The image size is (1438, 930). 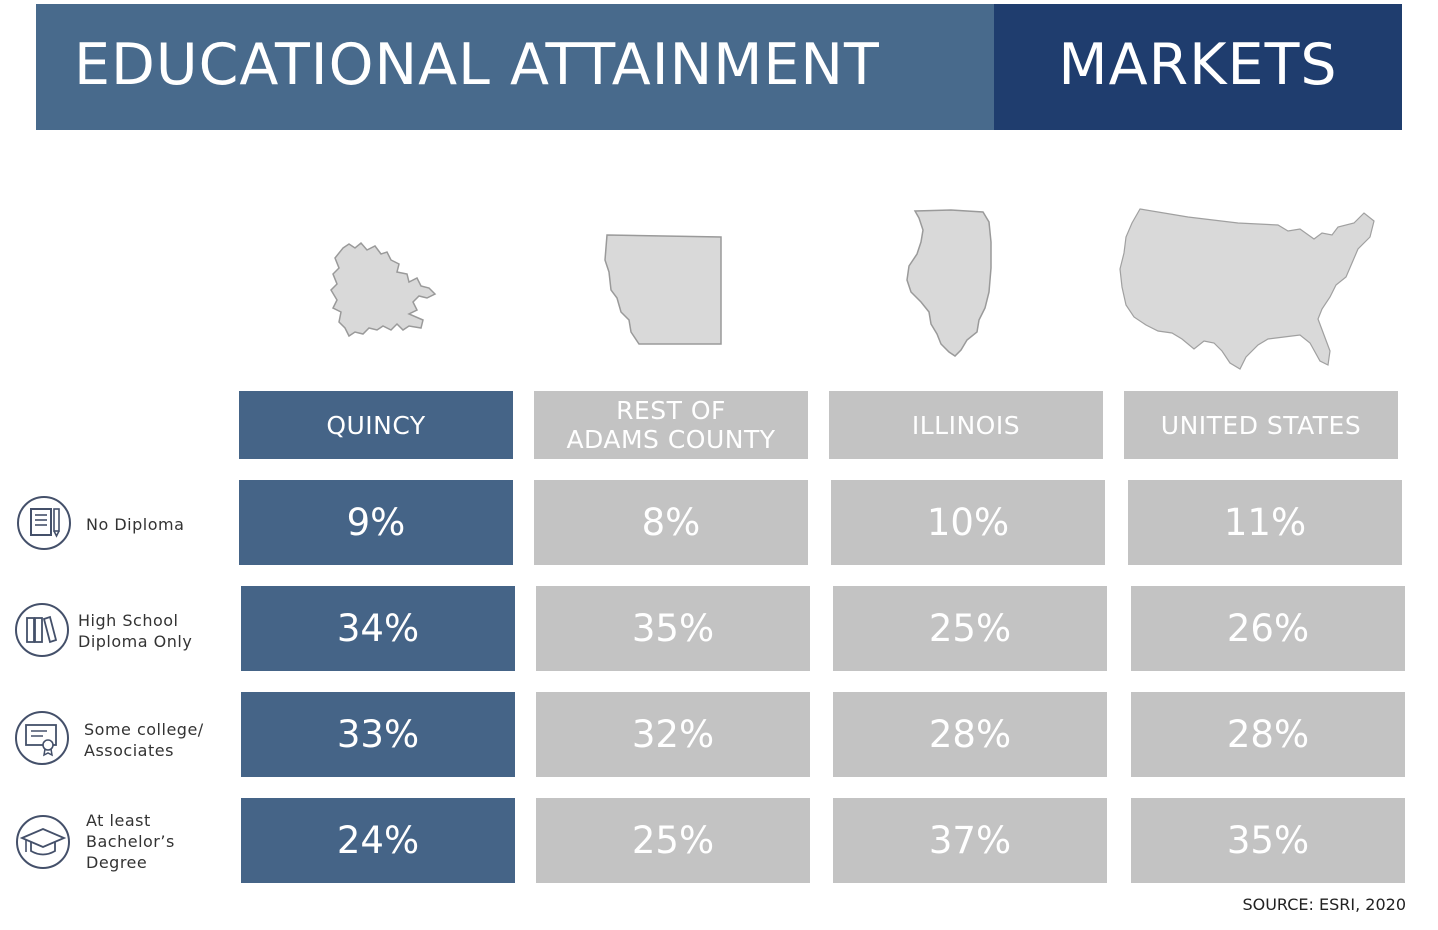 What do you see at coordinates (135, 631) in the screenshot?
I see `row-label-high-school: High School Diploma Only` at bounding box center [135, 631].